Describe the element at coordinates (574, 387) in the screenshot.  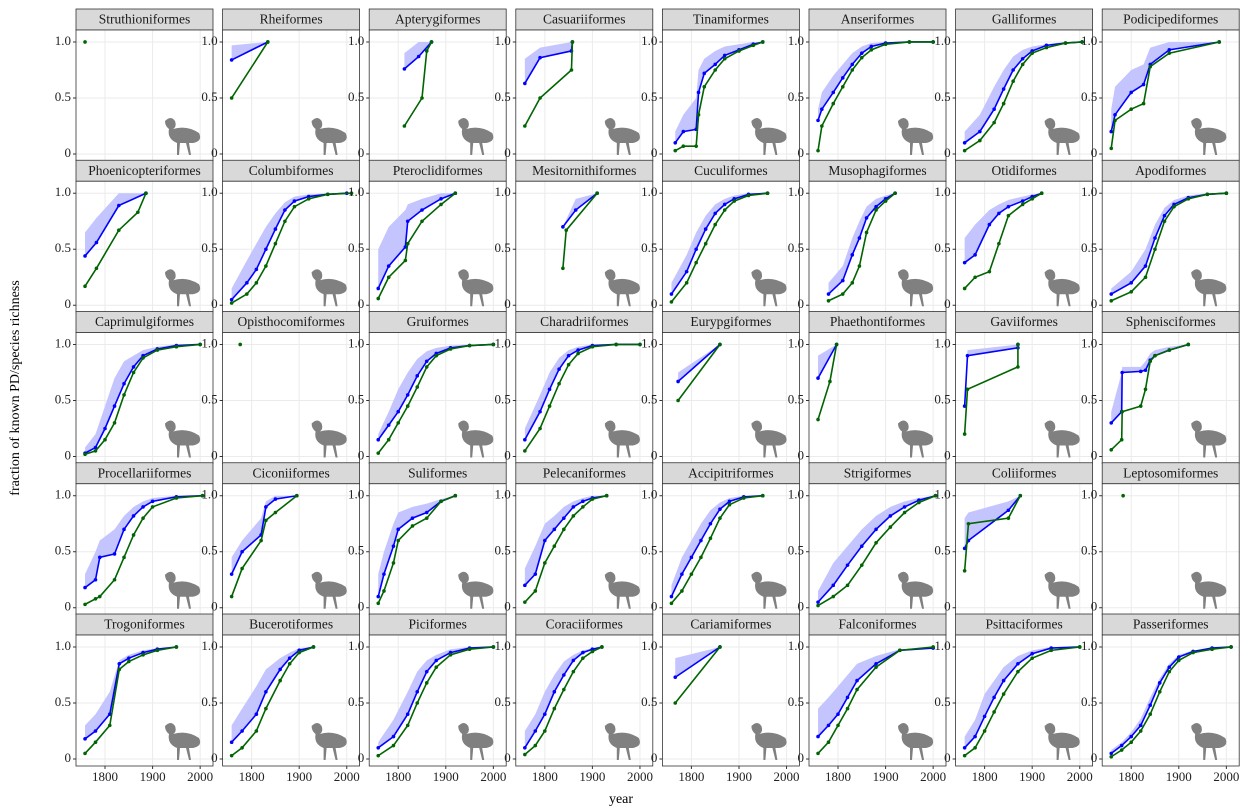
I see `panel: Charadriiformes 0 0.5 1.0` at that location.